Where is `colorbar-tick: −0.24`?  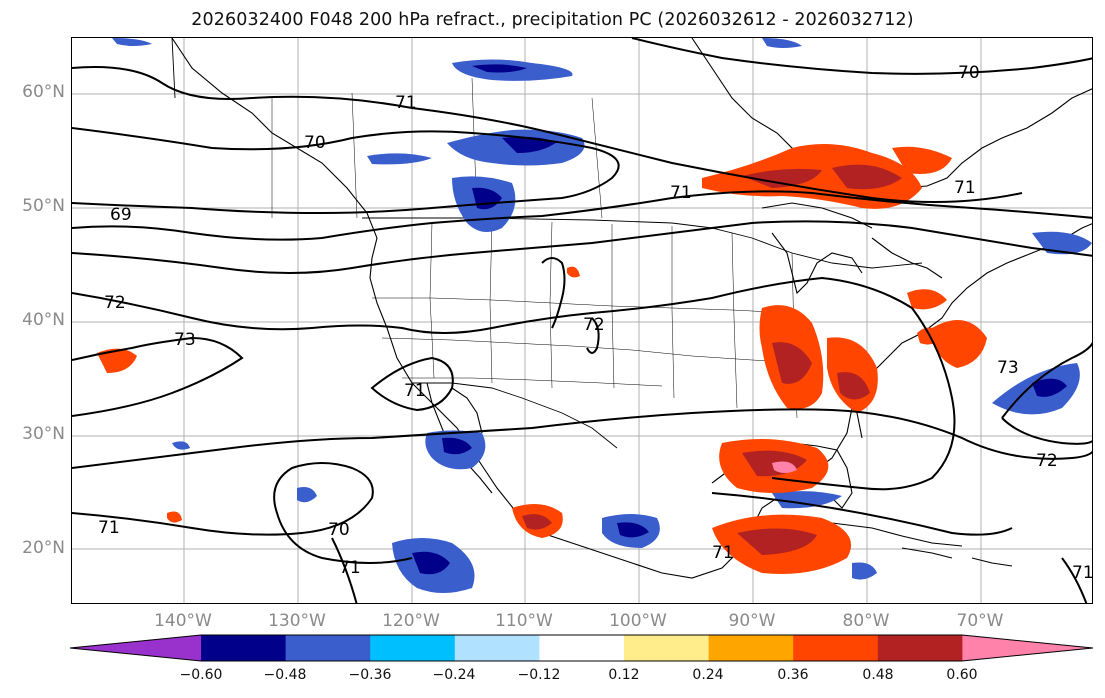
colorbar-tick: −0.24 is located at coordinates (454, 675).